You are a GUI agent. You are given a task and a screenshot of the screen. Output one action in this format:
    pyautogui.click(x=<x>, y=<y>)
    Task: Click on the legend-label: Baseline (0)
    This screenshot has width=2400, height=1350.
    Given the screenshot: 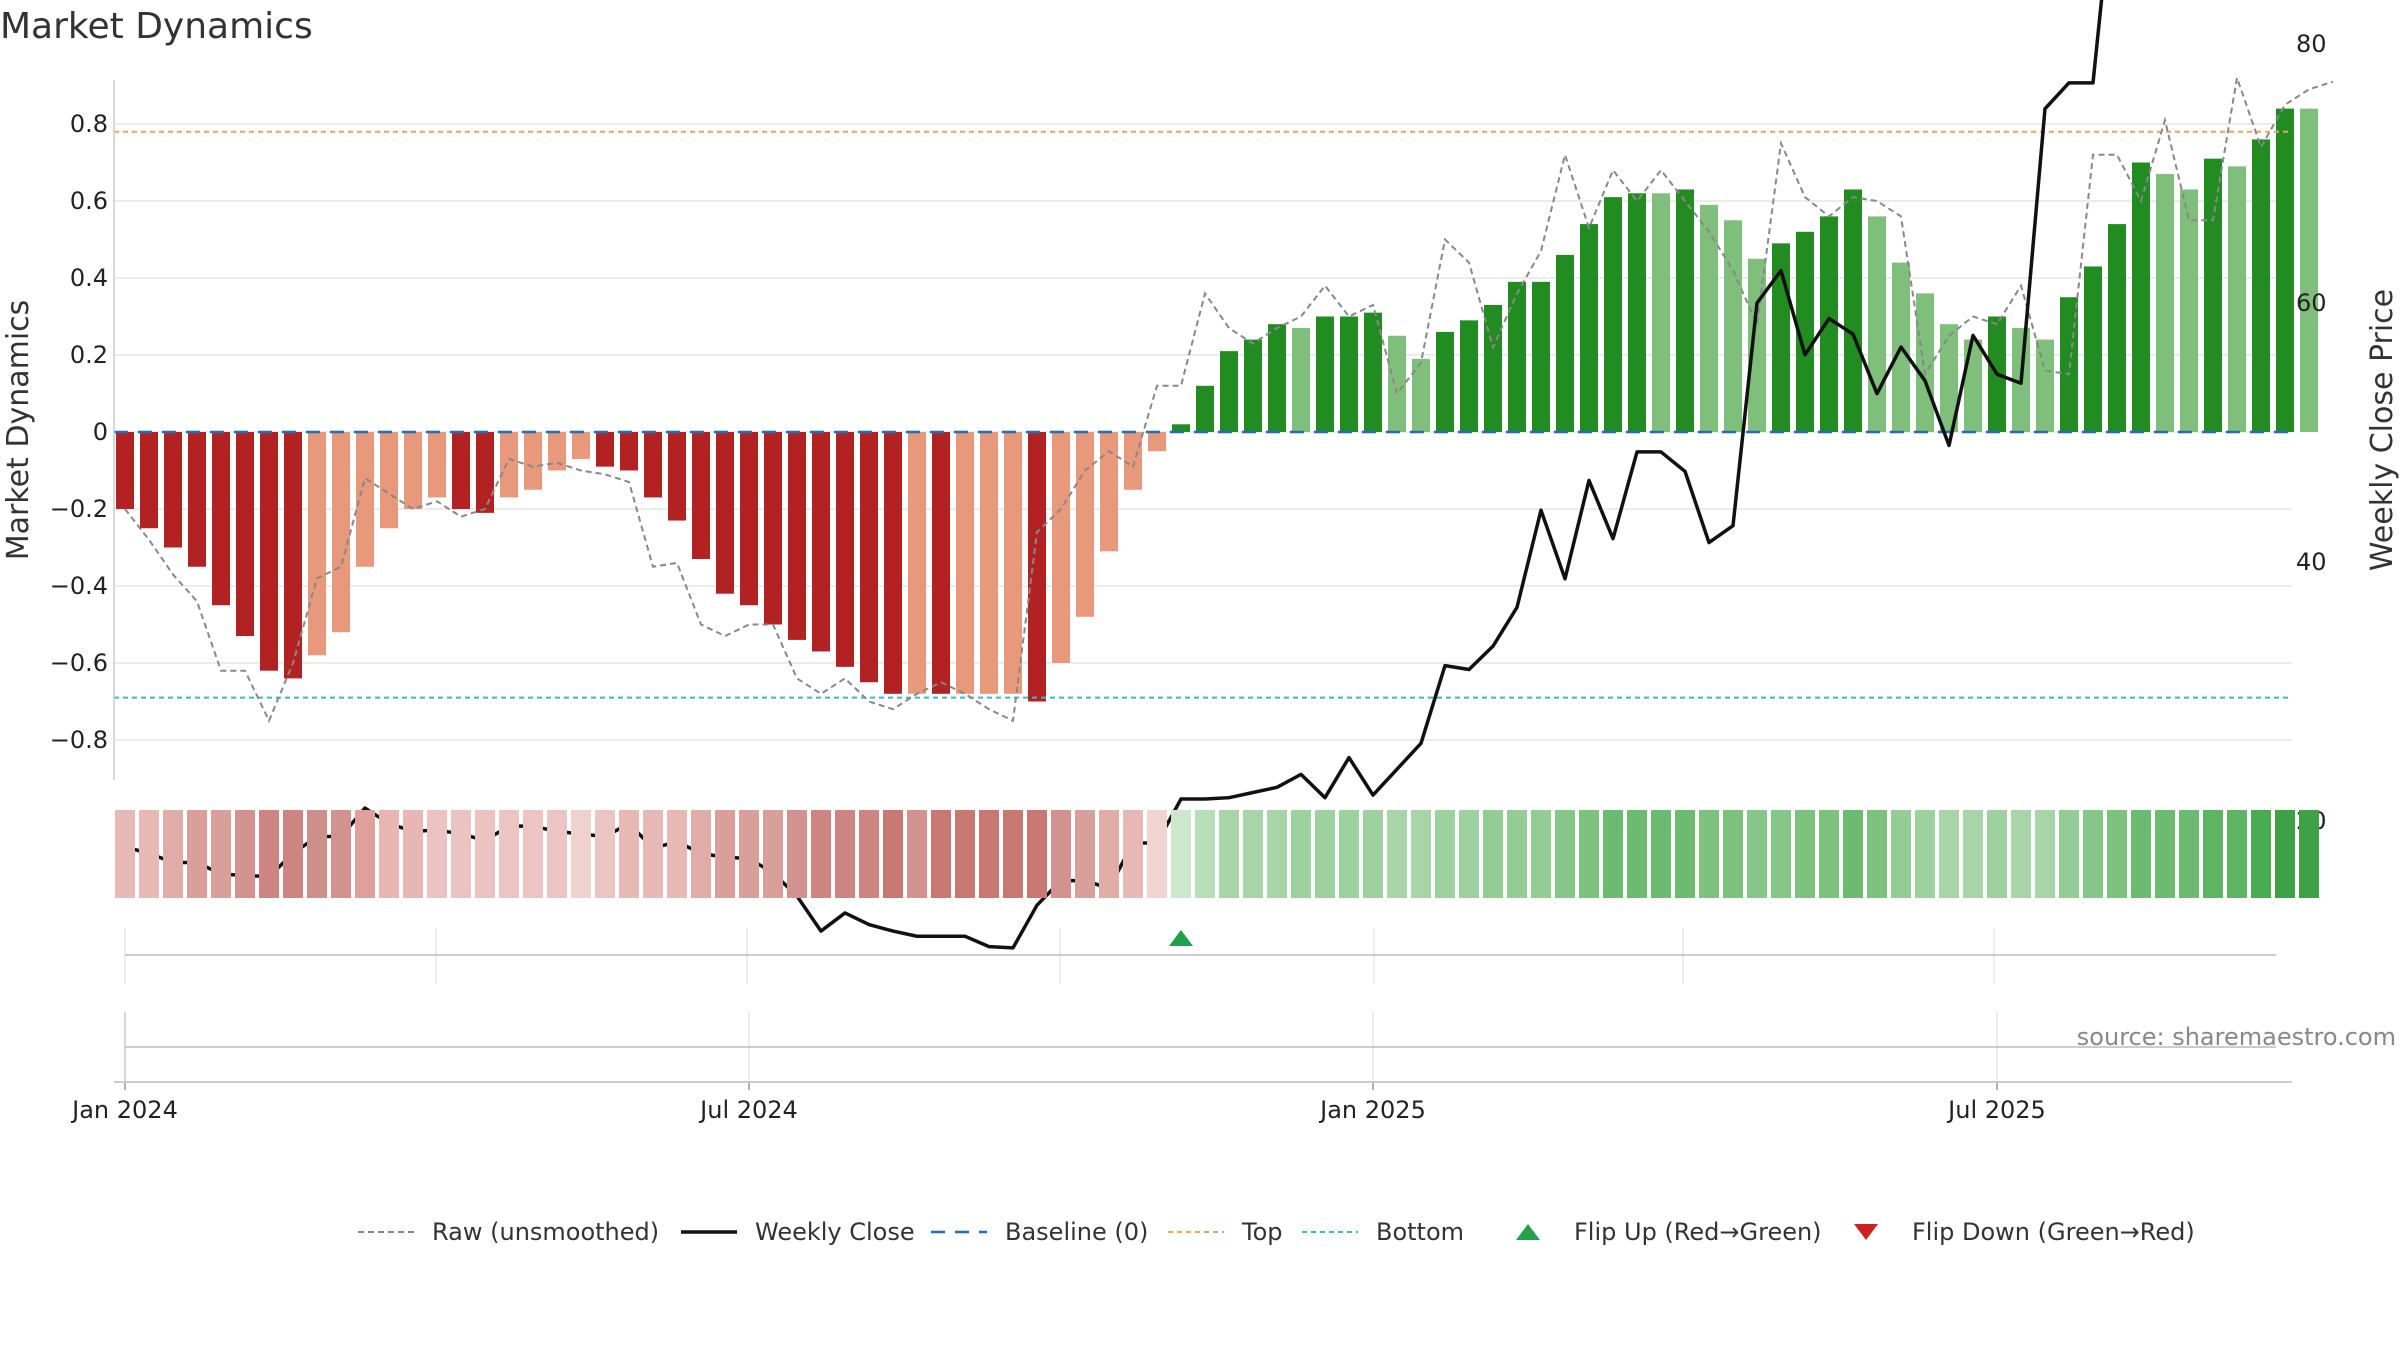 What is the action you would take?
    pyautogui.click(x=1076, y=1232)
    